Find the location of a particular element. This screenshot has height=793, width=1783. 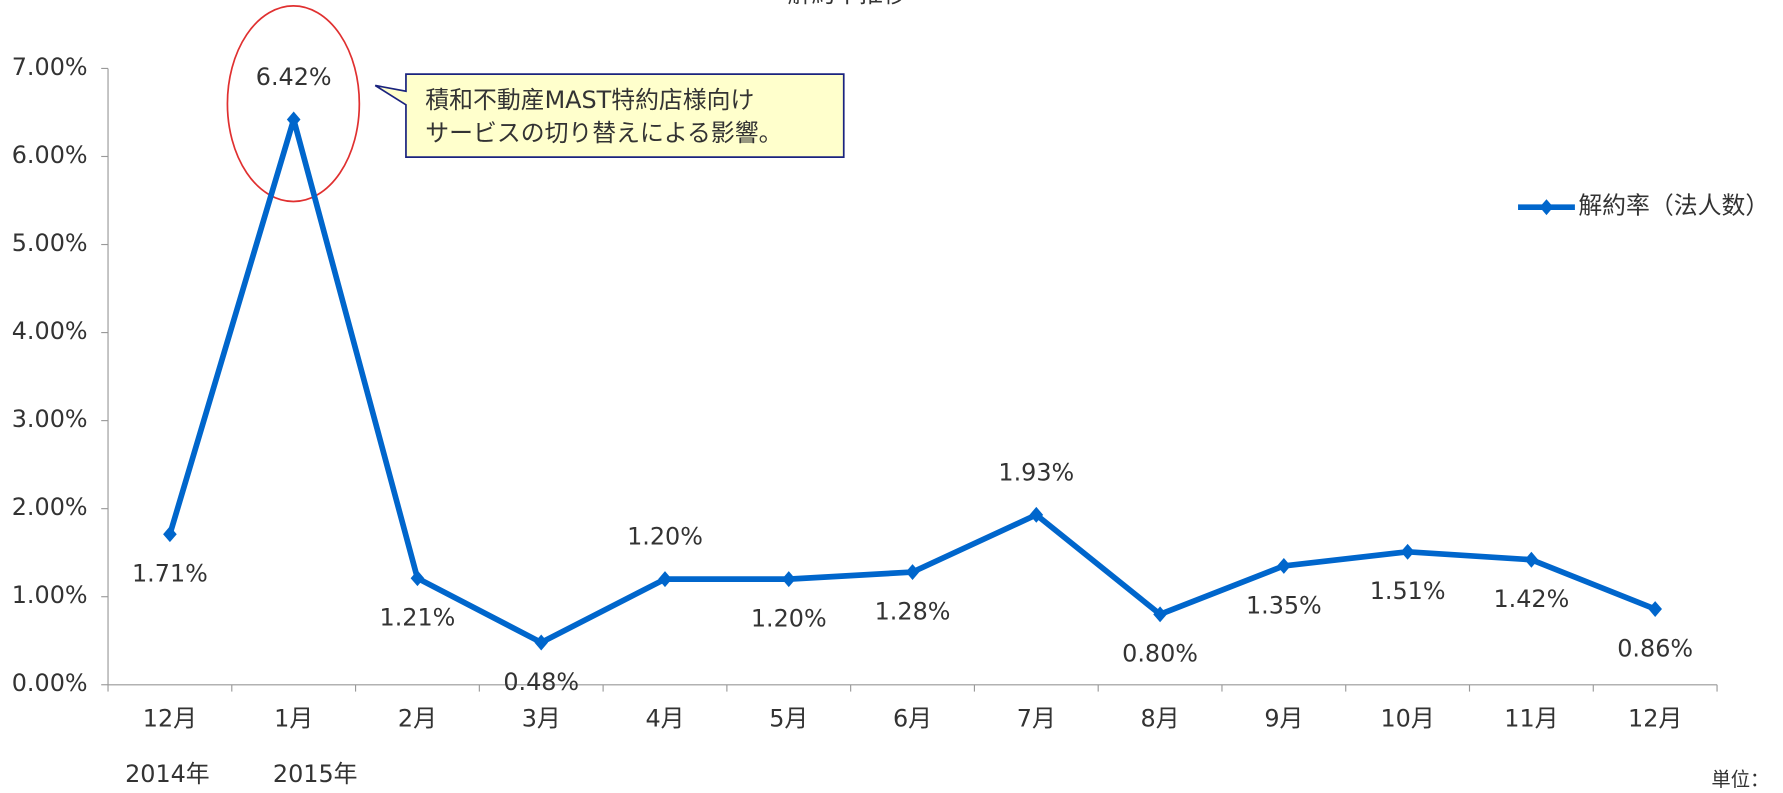

x-tick-label: 9月 is located at coordinates (1283, 719).